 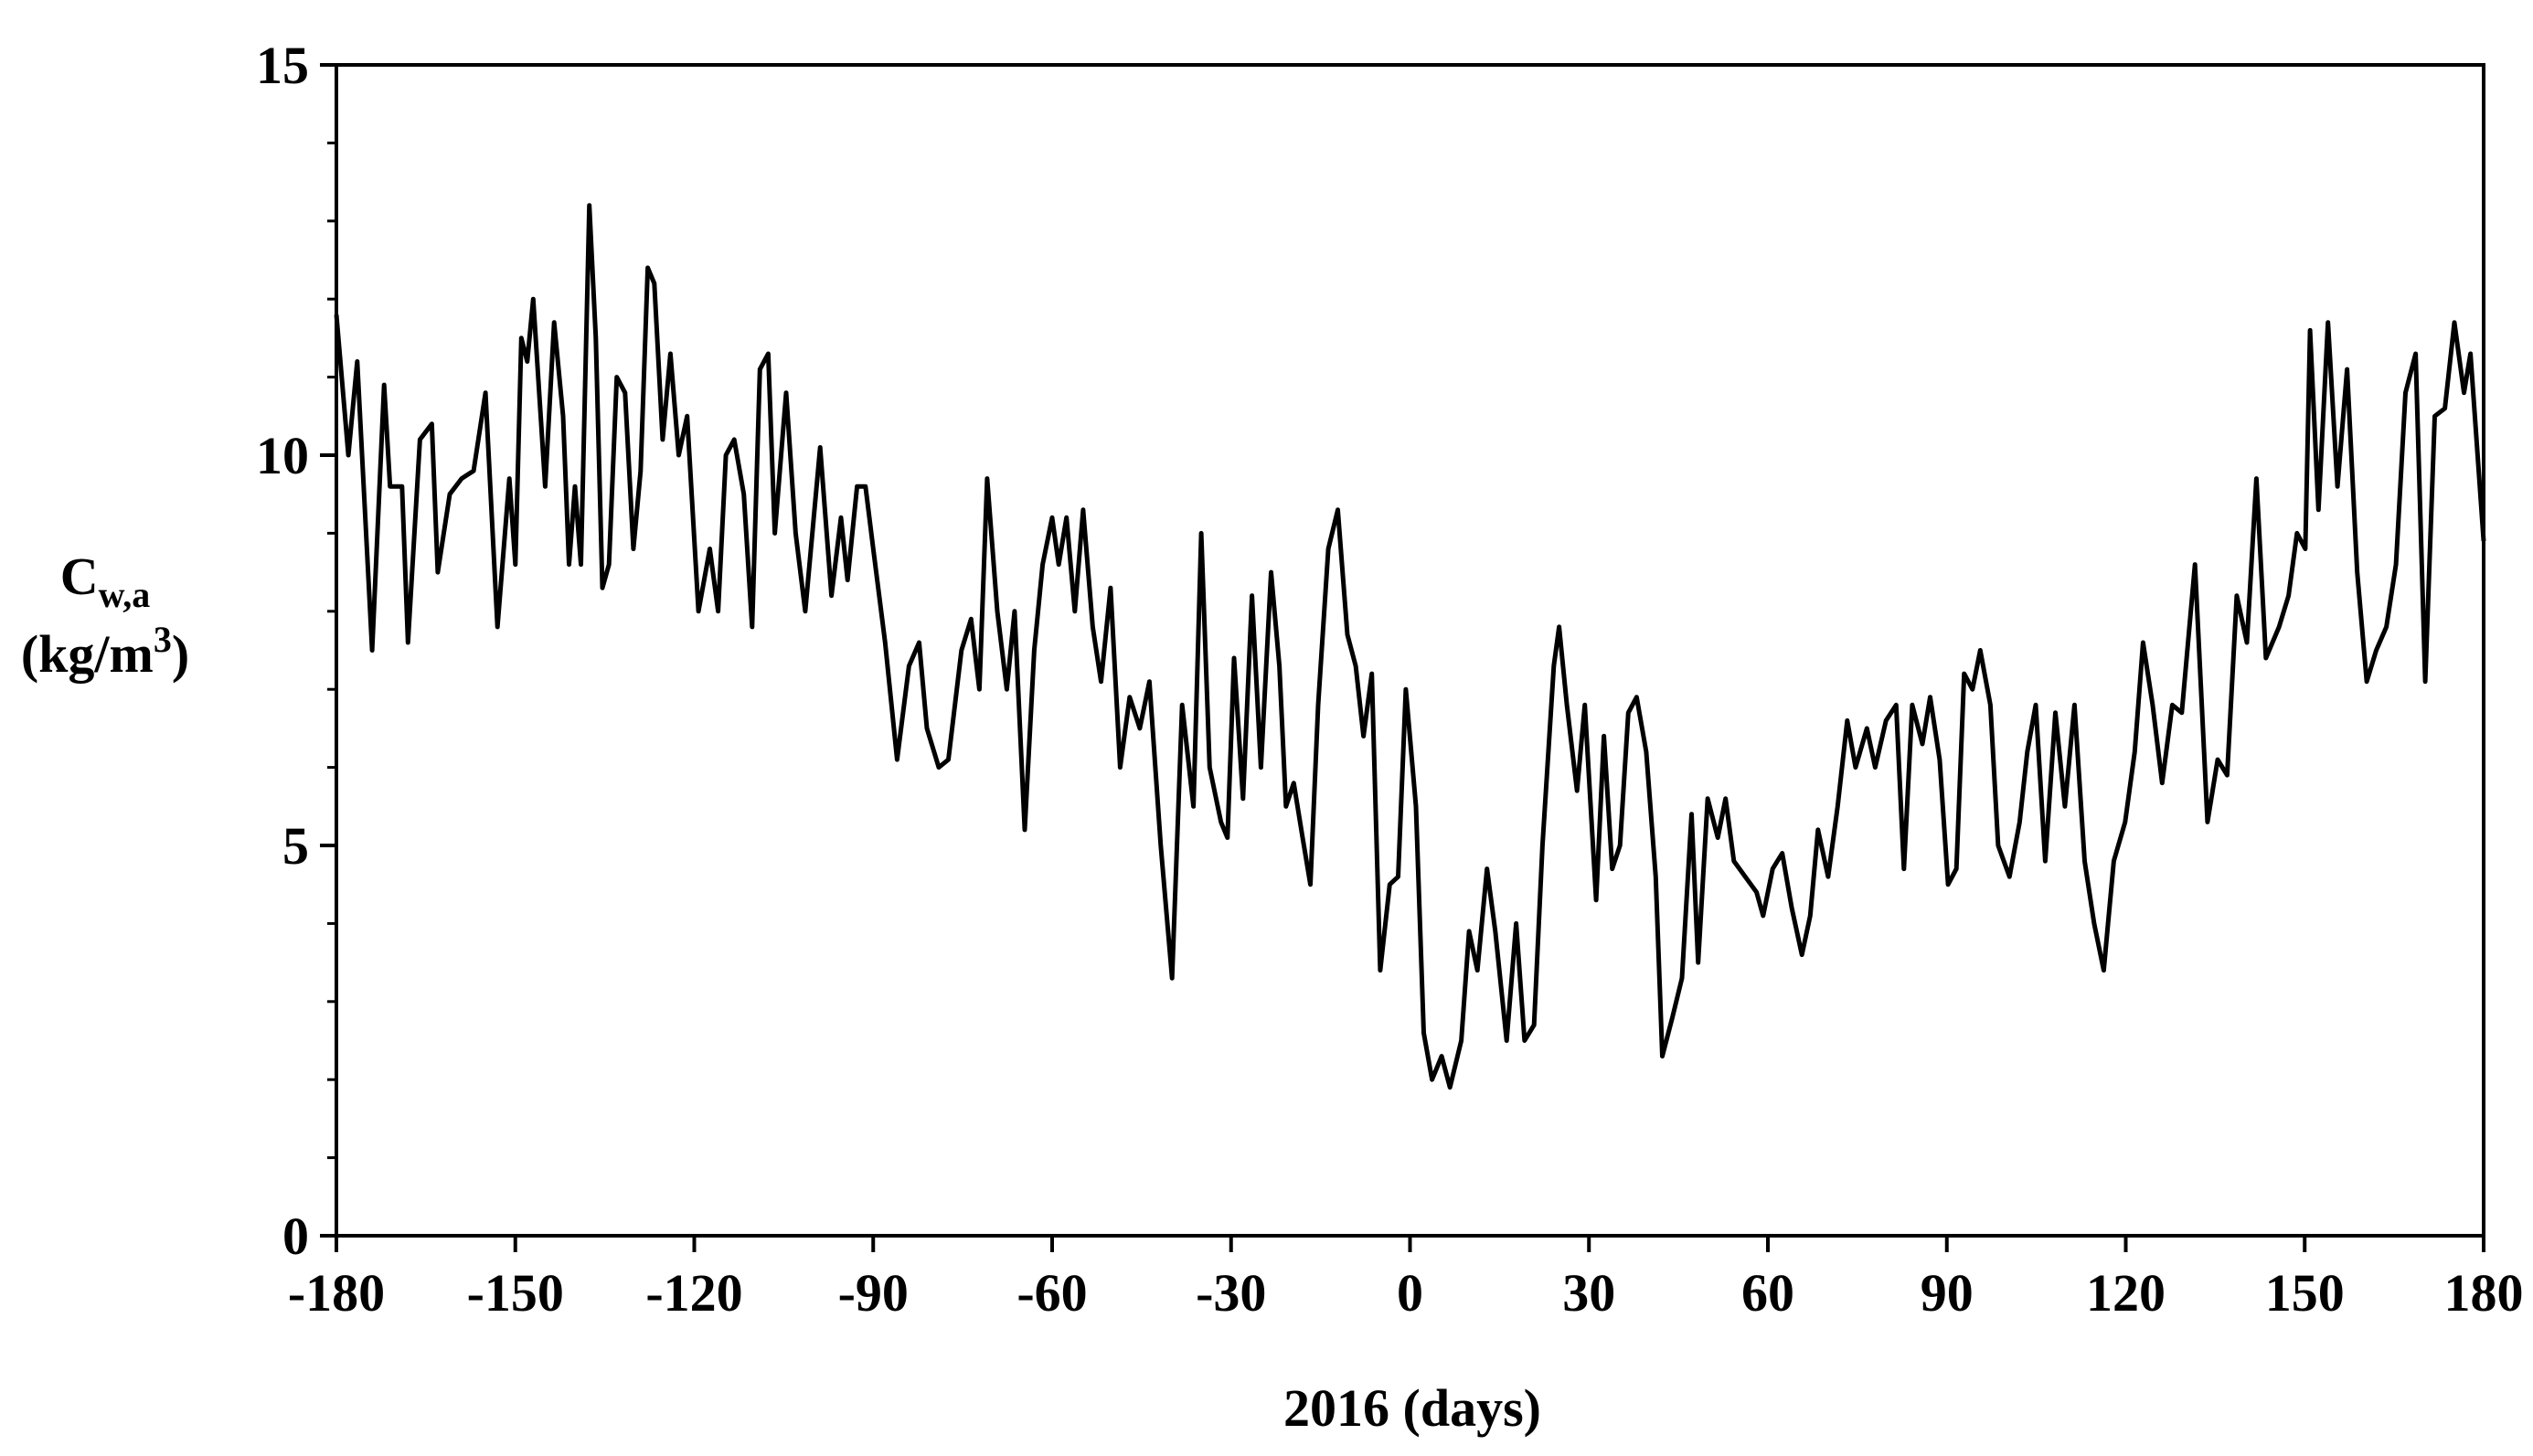 What do you see at coordinates (337, 1293) in the screenshot?
I see `x-tick-label: -180` at bounding box center [337, 1293].